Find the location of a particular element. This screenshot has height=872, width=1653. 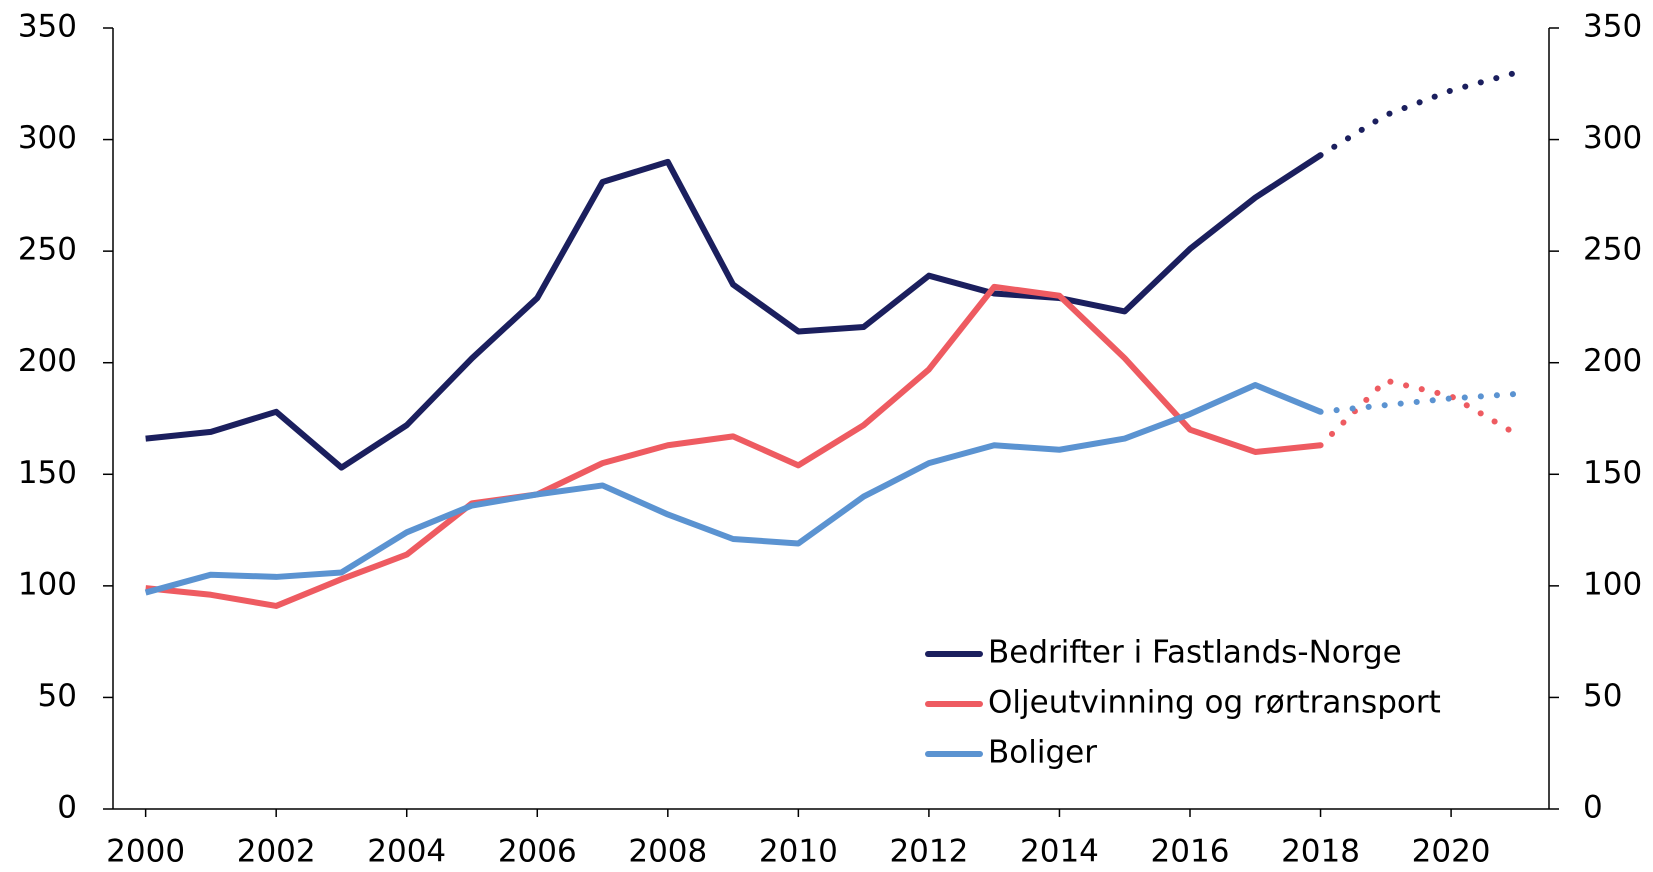

x-tick-label: 2010 is located at coordinates (798, 852).